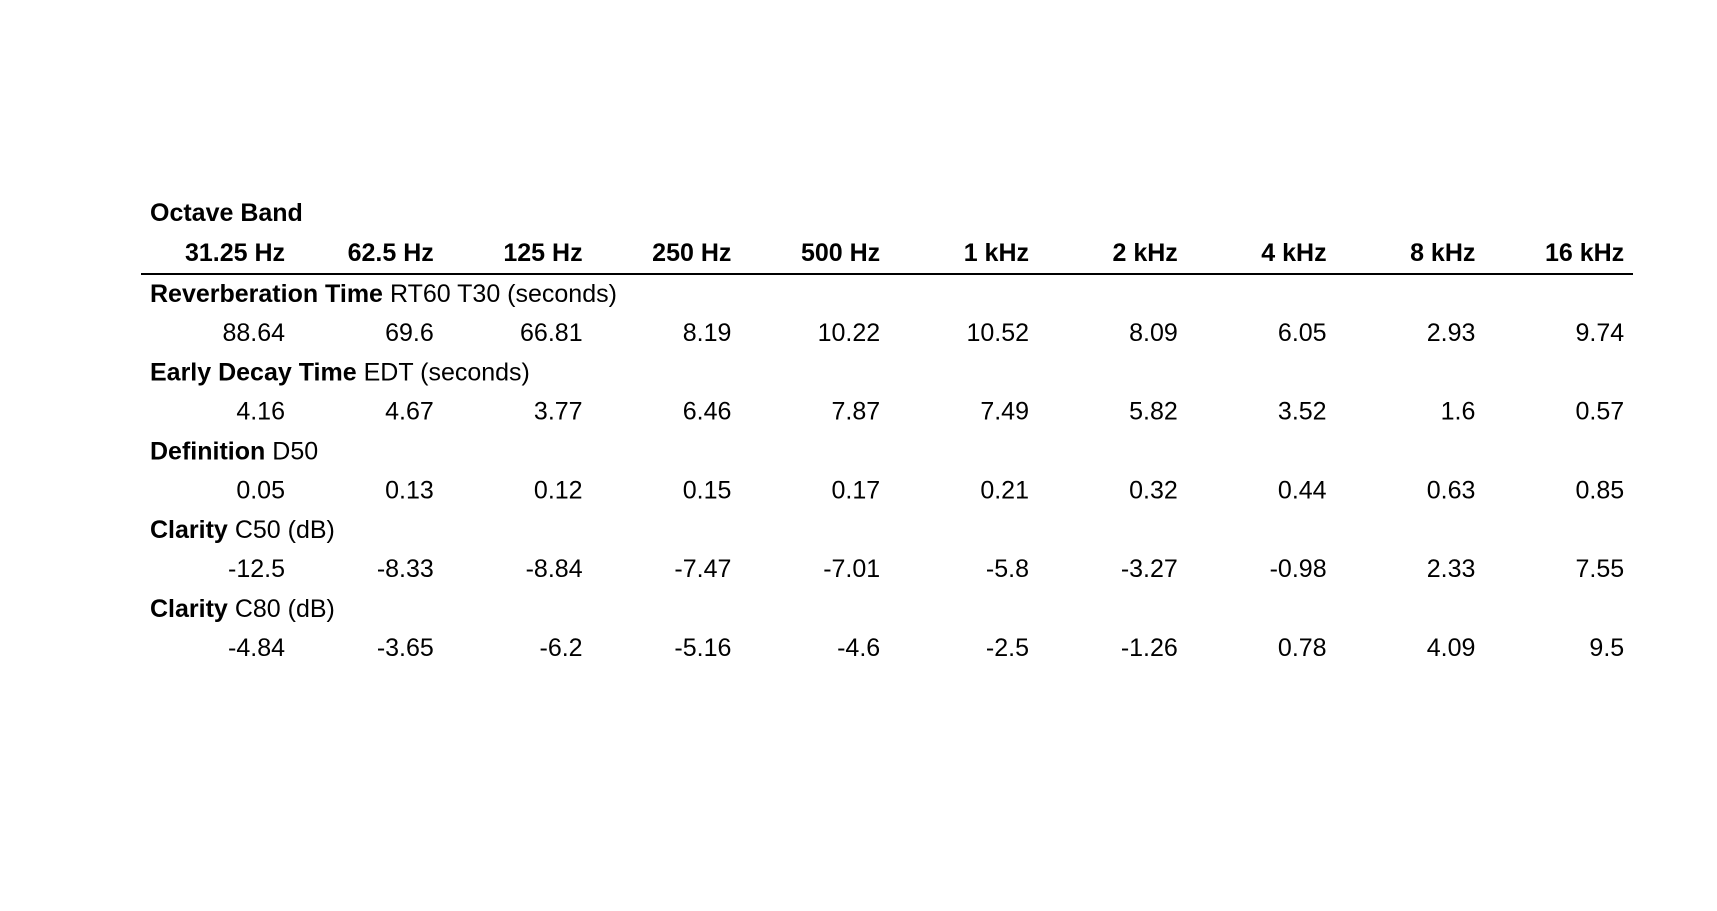 This screenshot has width=1717, height=911. Describe the element at coordinates (1458, 412) in the screenshot. I see `cell-value: 1.6` at that location.